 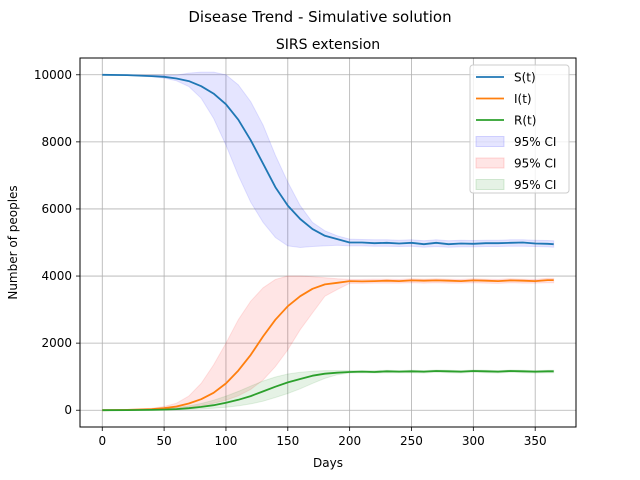 What do you see at coordinates (56, 209) in the screenshot?
I see `y-tick-label: 6000` at bounding box center [56, 209].